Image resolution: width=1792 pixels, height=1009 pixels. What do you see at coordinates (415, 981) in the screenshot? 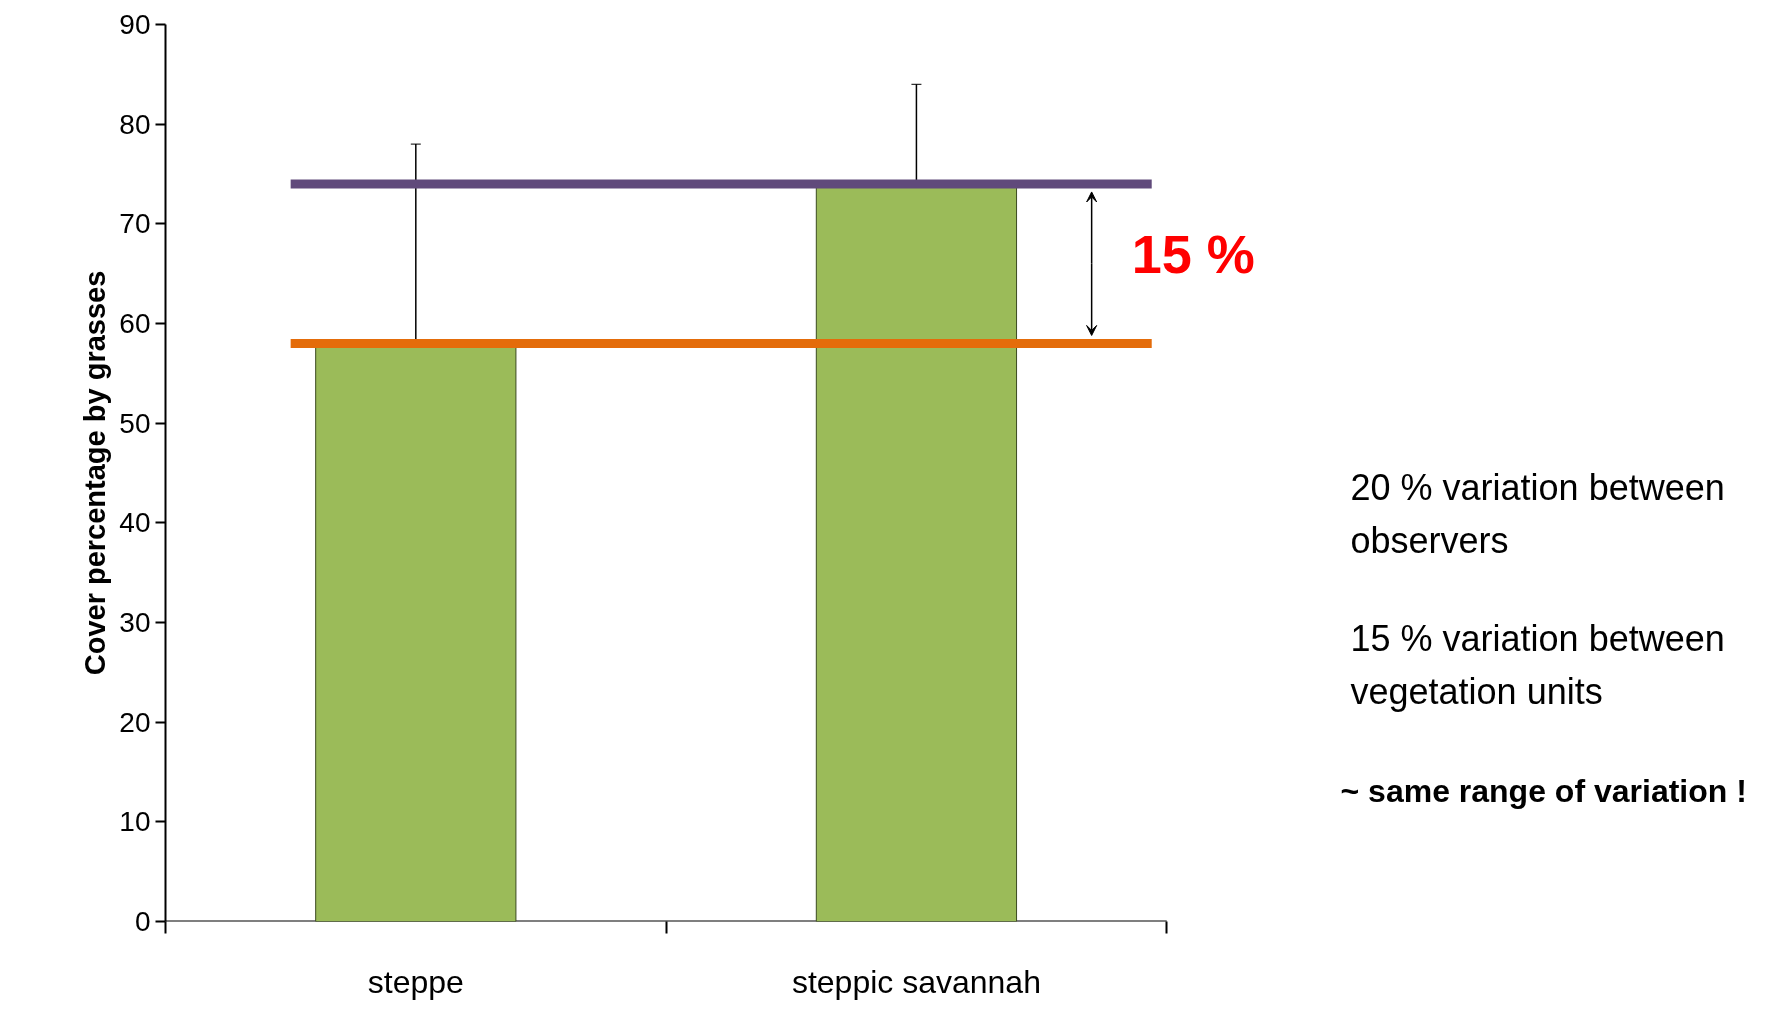
I see `x-tick-label: steppe` at bounding box center [415, 981].